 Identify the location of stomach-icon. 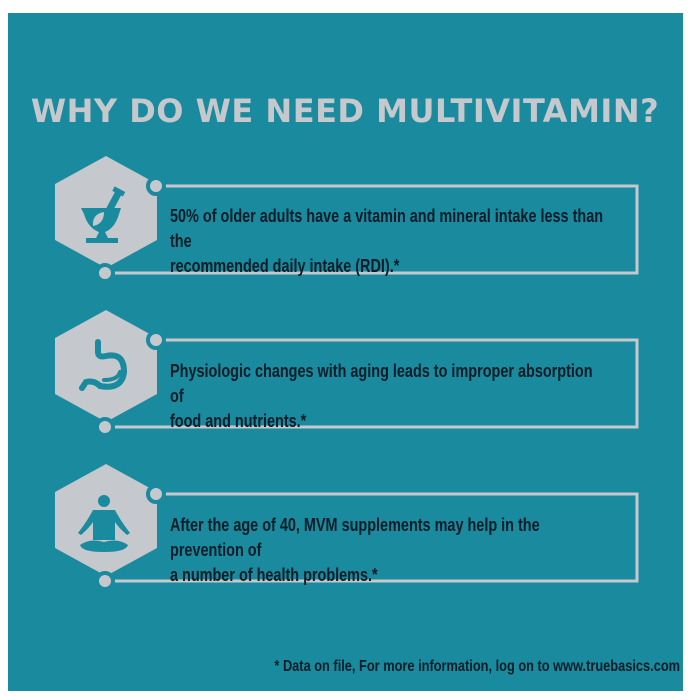
(103, 365).